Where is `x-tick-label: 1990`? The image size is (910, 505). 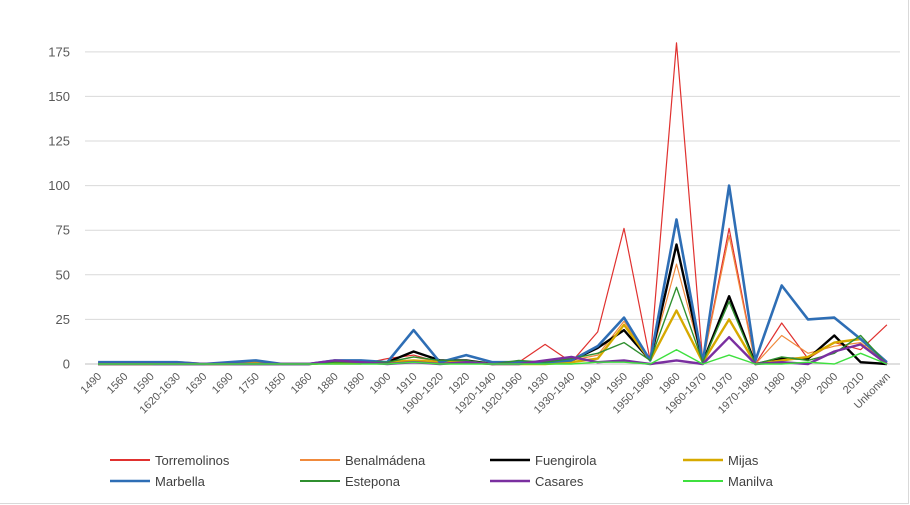
x-tick-label: 1990 is located at coordinates (801, 384).